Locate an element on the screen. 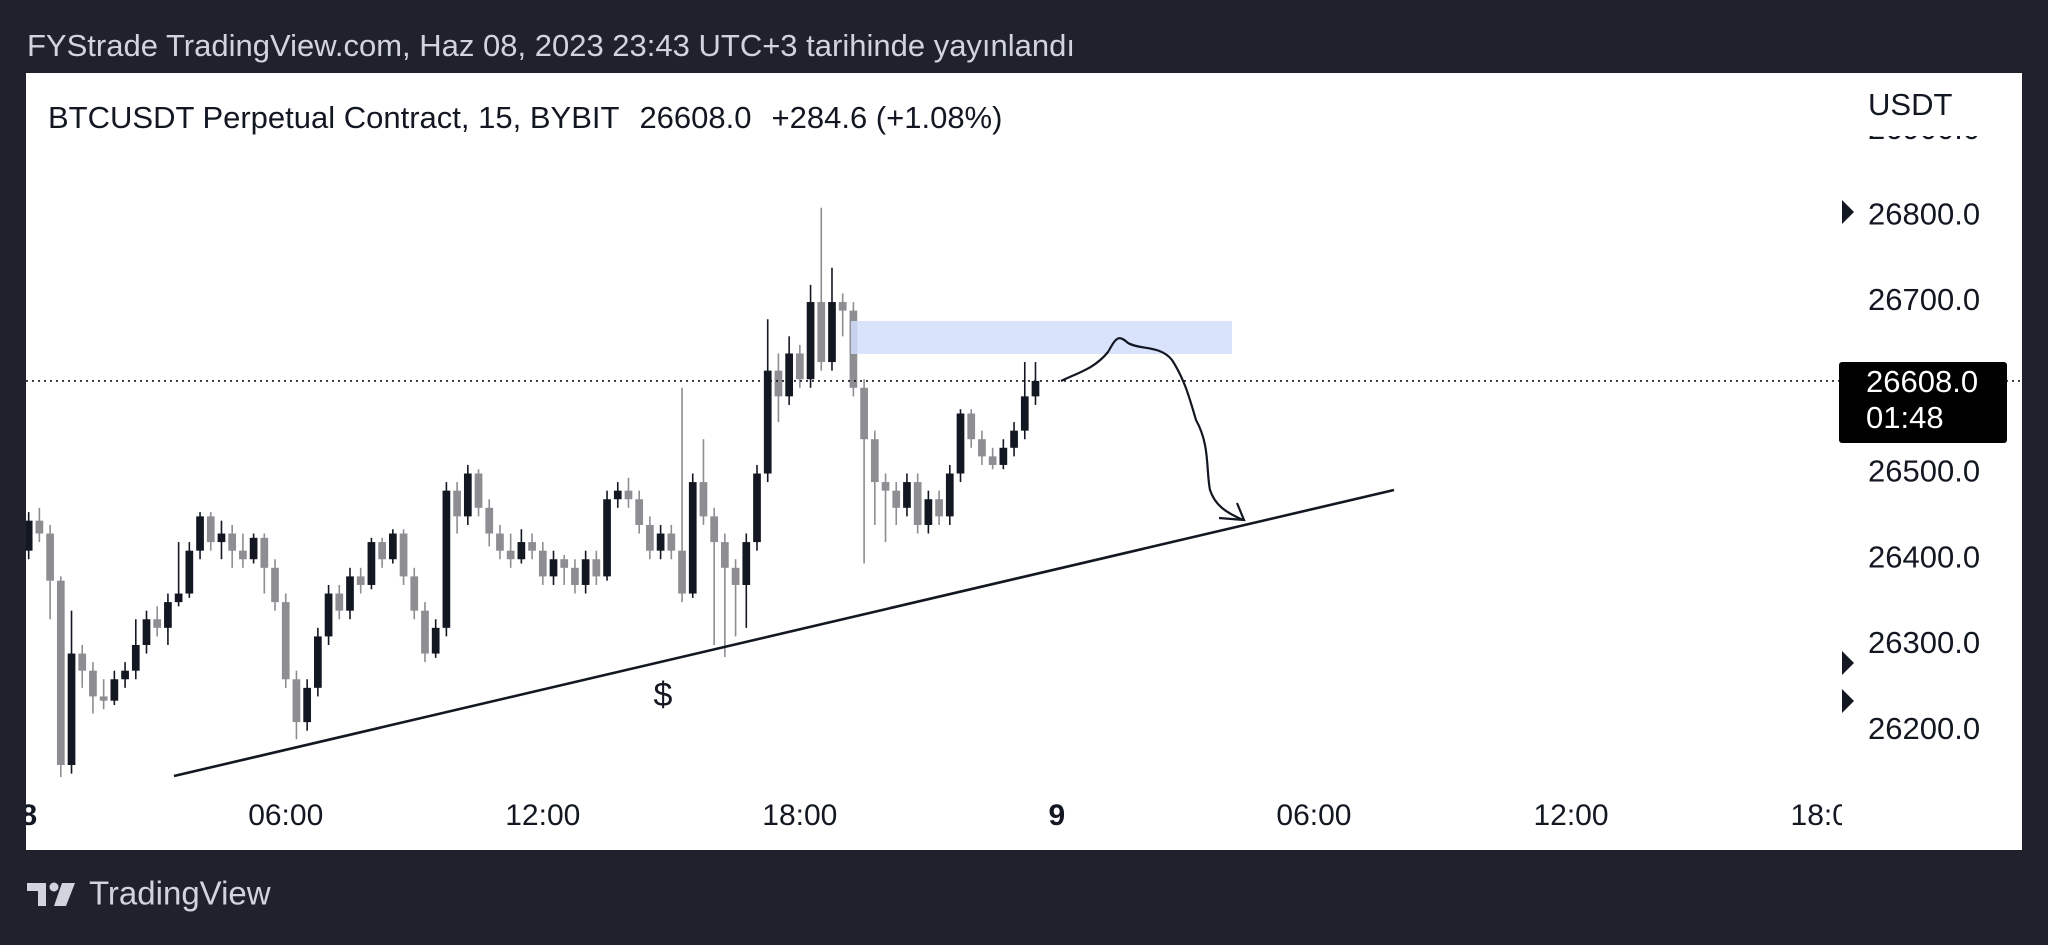  price-tag: 26608.0 01:48 is located at coordinates (1923, 402).